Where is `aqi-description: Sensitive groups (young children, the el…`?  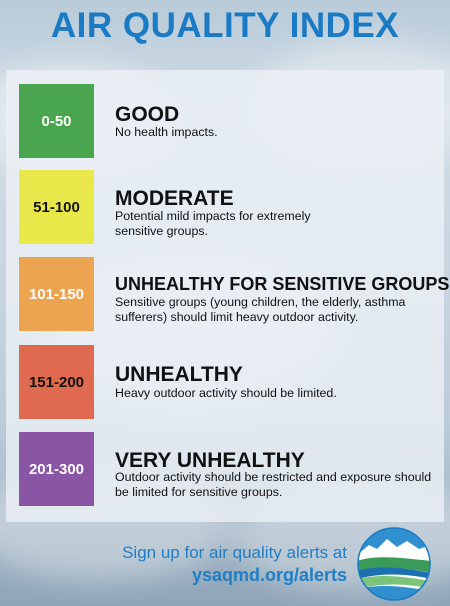
aqi-description: Sensitive groups (young children, the el… is located at coordinates (260, 309).